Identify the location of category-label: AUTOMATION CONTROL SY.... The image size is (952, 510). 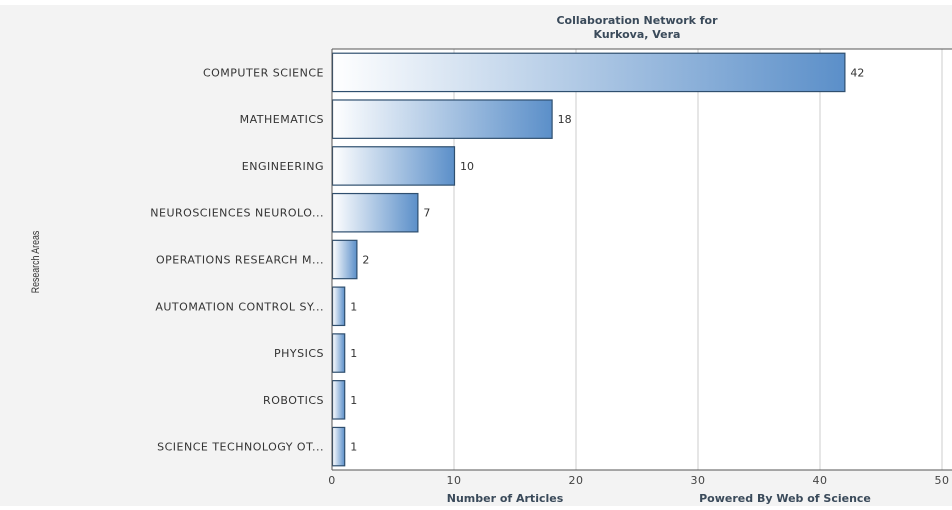
(239, 306).